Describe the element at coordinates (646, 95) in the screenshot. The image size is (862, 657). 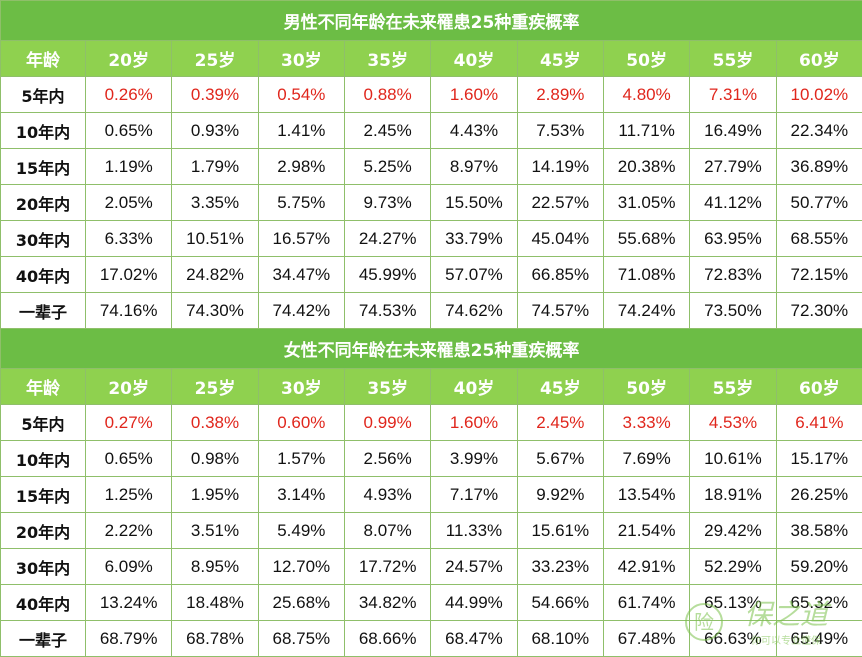
I see `probability-cell: 4.80%` at that location.